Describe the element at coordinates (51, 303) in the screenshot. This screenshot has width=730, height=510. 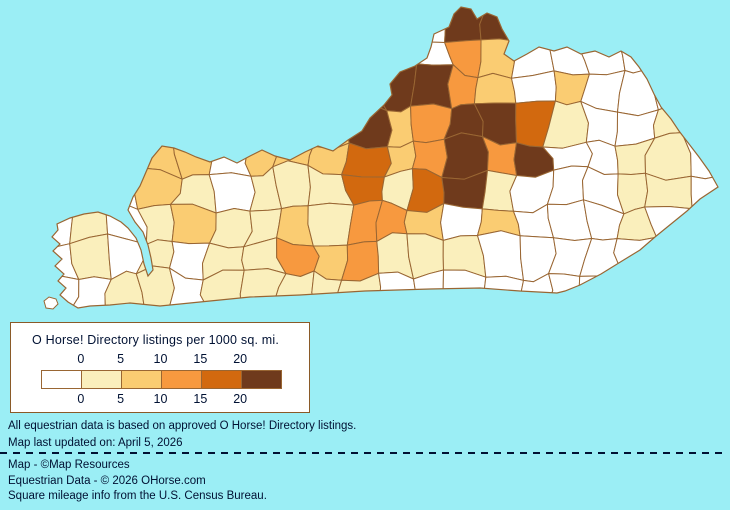
I see `kentucky-bend-exclave` at that location.